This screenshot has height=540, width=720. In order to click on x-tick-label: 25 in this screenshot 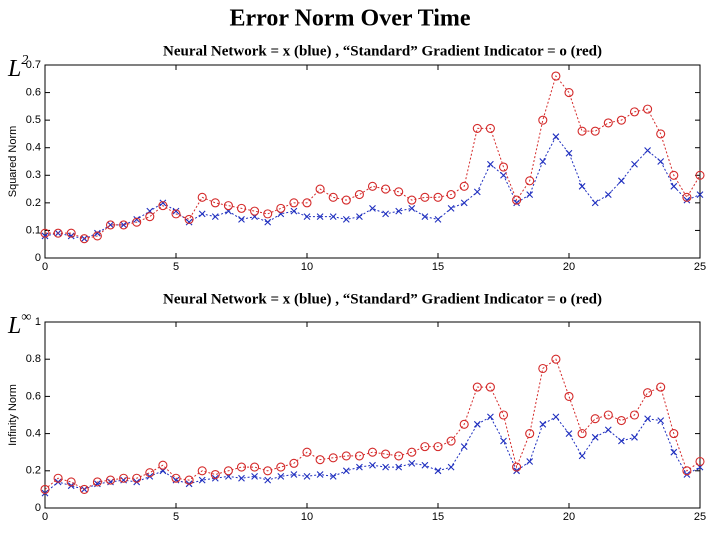, I will do `click(700, 517)`.